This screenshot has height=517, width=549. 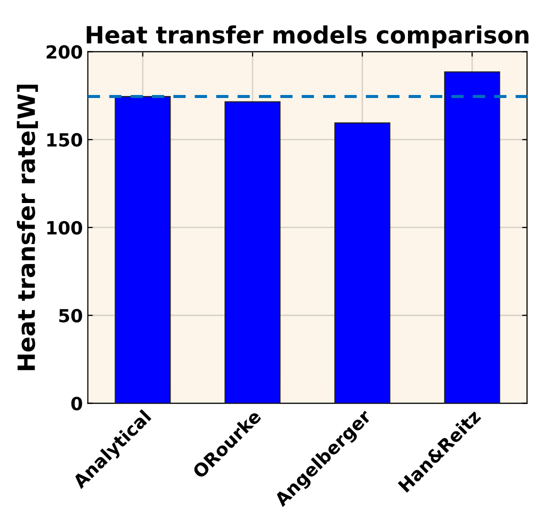 What do you see at coordinates (64, 140) in the screenshot?
I see `y-tick-label: 150` at bounding box center [64, 140].